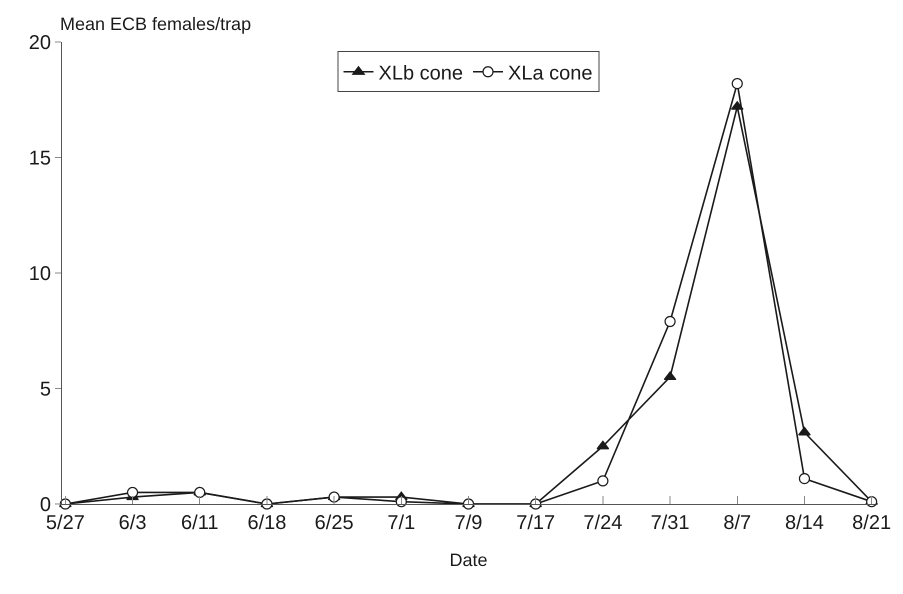 This screenshot has width=903, height=594. I want to click on y-tick-label: 20, so click(39, 43).